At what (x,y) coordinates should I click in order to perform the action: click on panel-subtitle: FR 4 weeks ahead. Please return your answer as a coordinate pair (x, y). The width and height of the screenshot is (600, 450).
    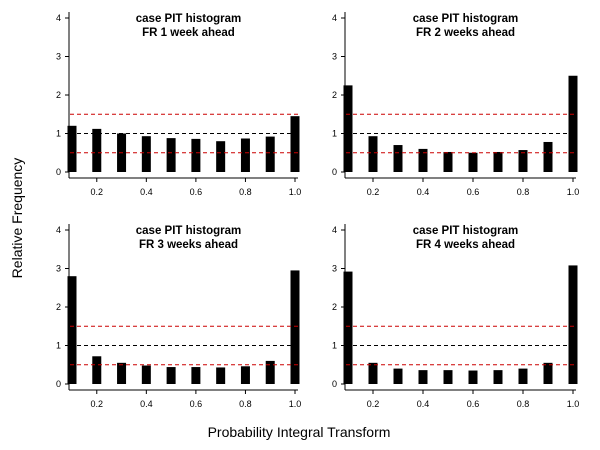
    Looking at the image, I should click on (465, 245).